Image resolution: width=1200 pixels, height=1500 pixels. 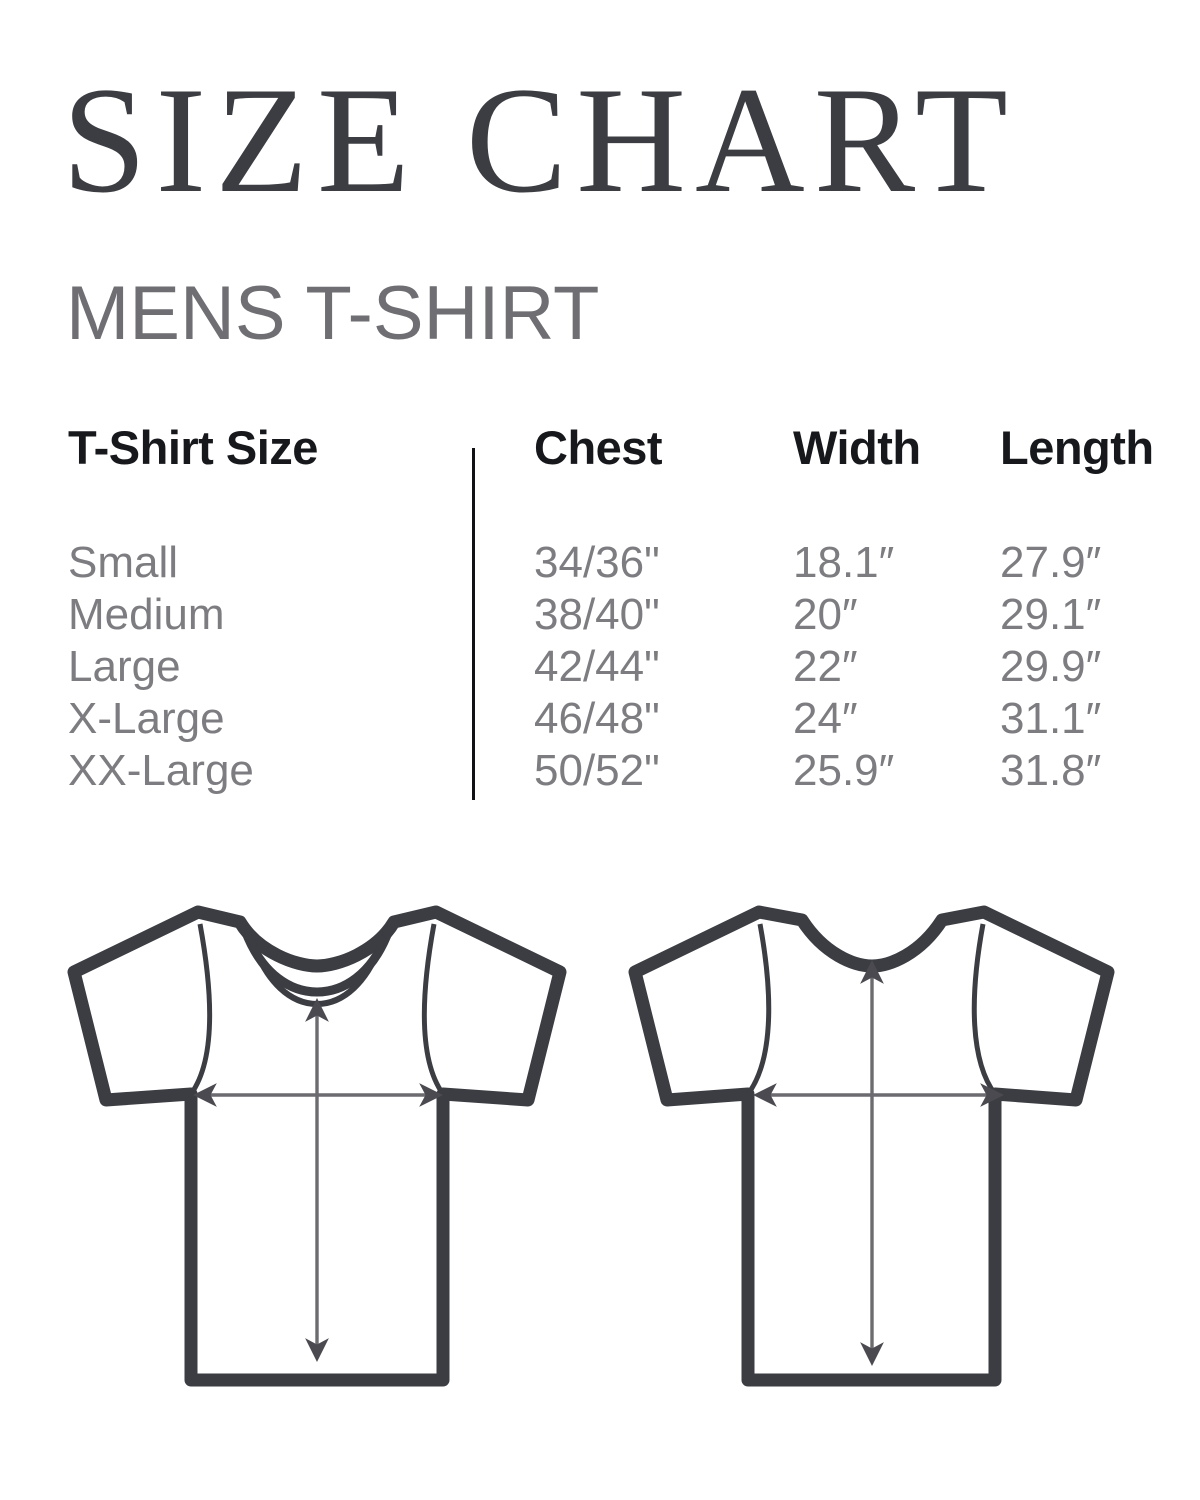 What do you see at coordinates (597, 718) in the screenshot?
I see `table-cell-chest: 46/48"` at bounding box center [597, 718].